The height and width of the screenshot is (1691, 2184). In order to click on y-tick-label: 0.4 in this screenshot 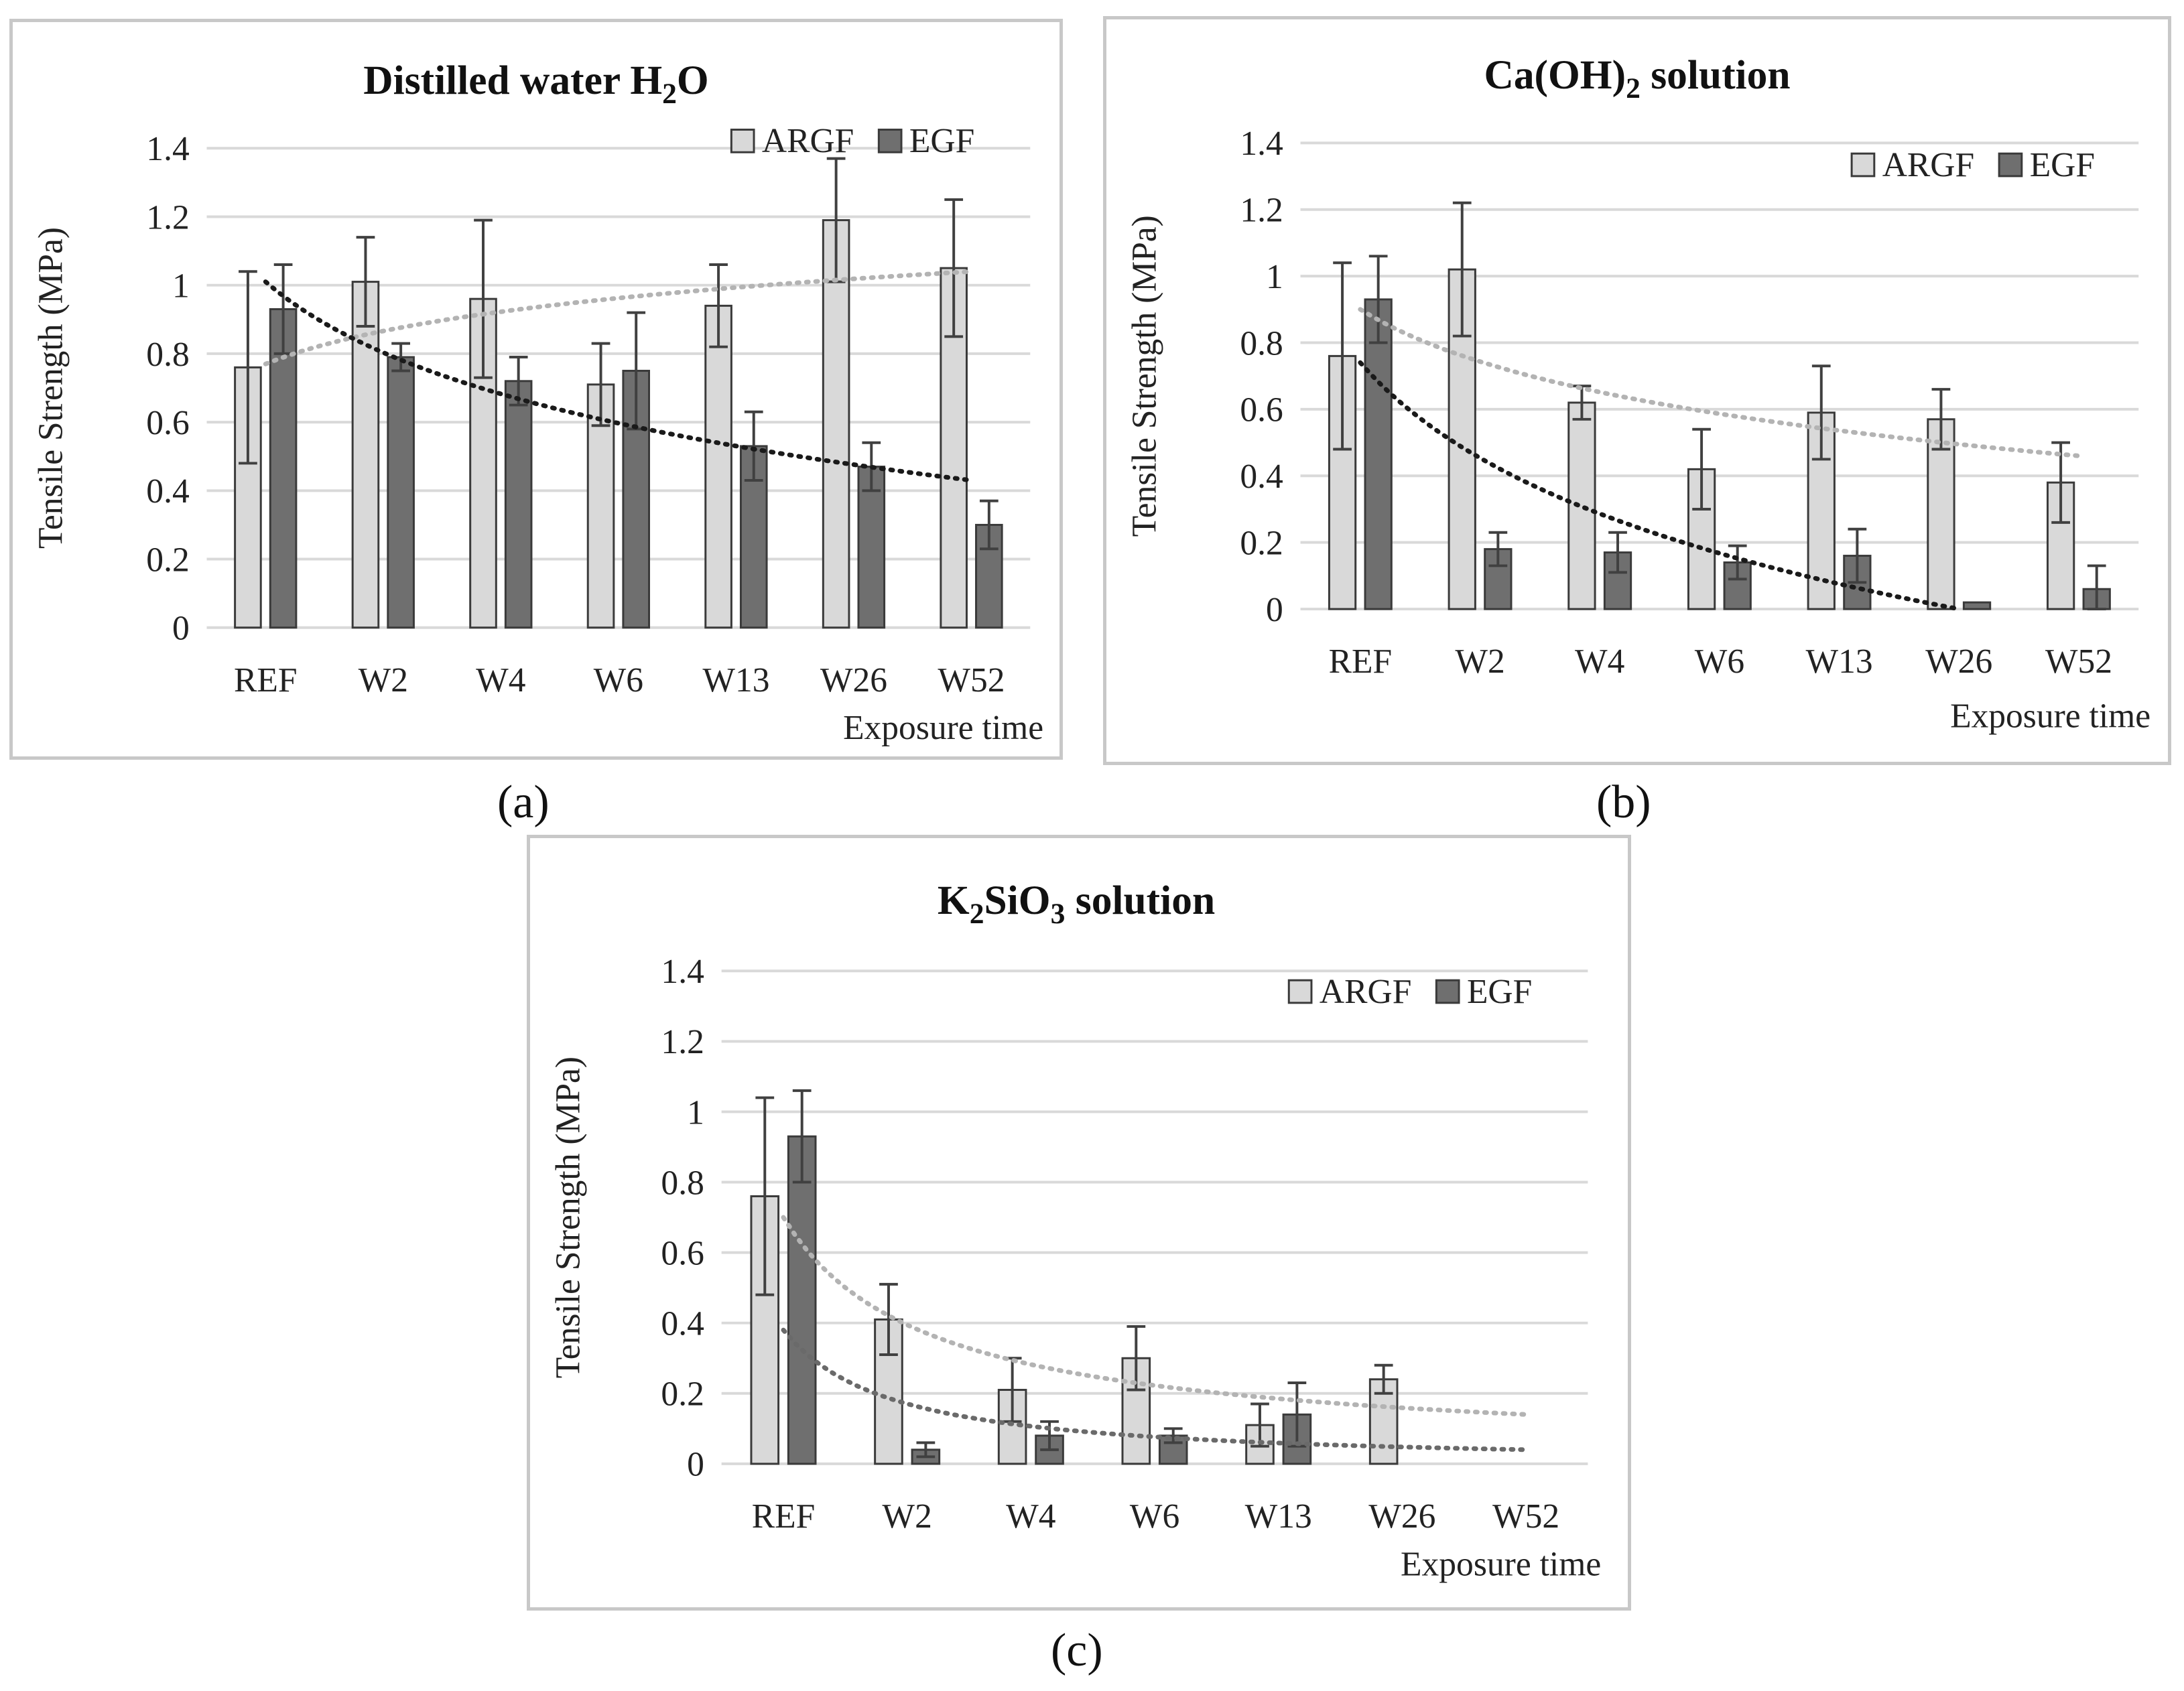, I will do `click(1262, 477)`.